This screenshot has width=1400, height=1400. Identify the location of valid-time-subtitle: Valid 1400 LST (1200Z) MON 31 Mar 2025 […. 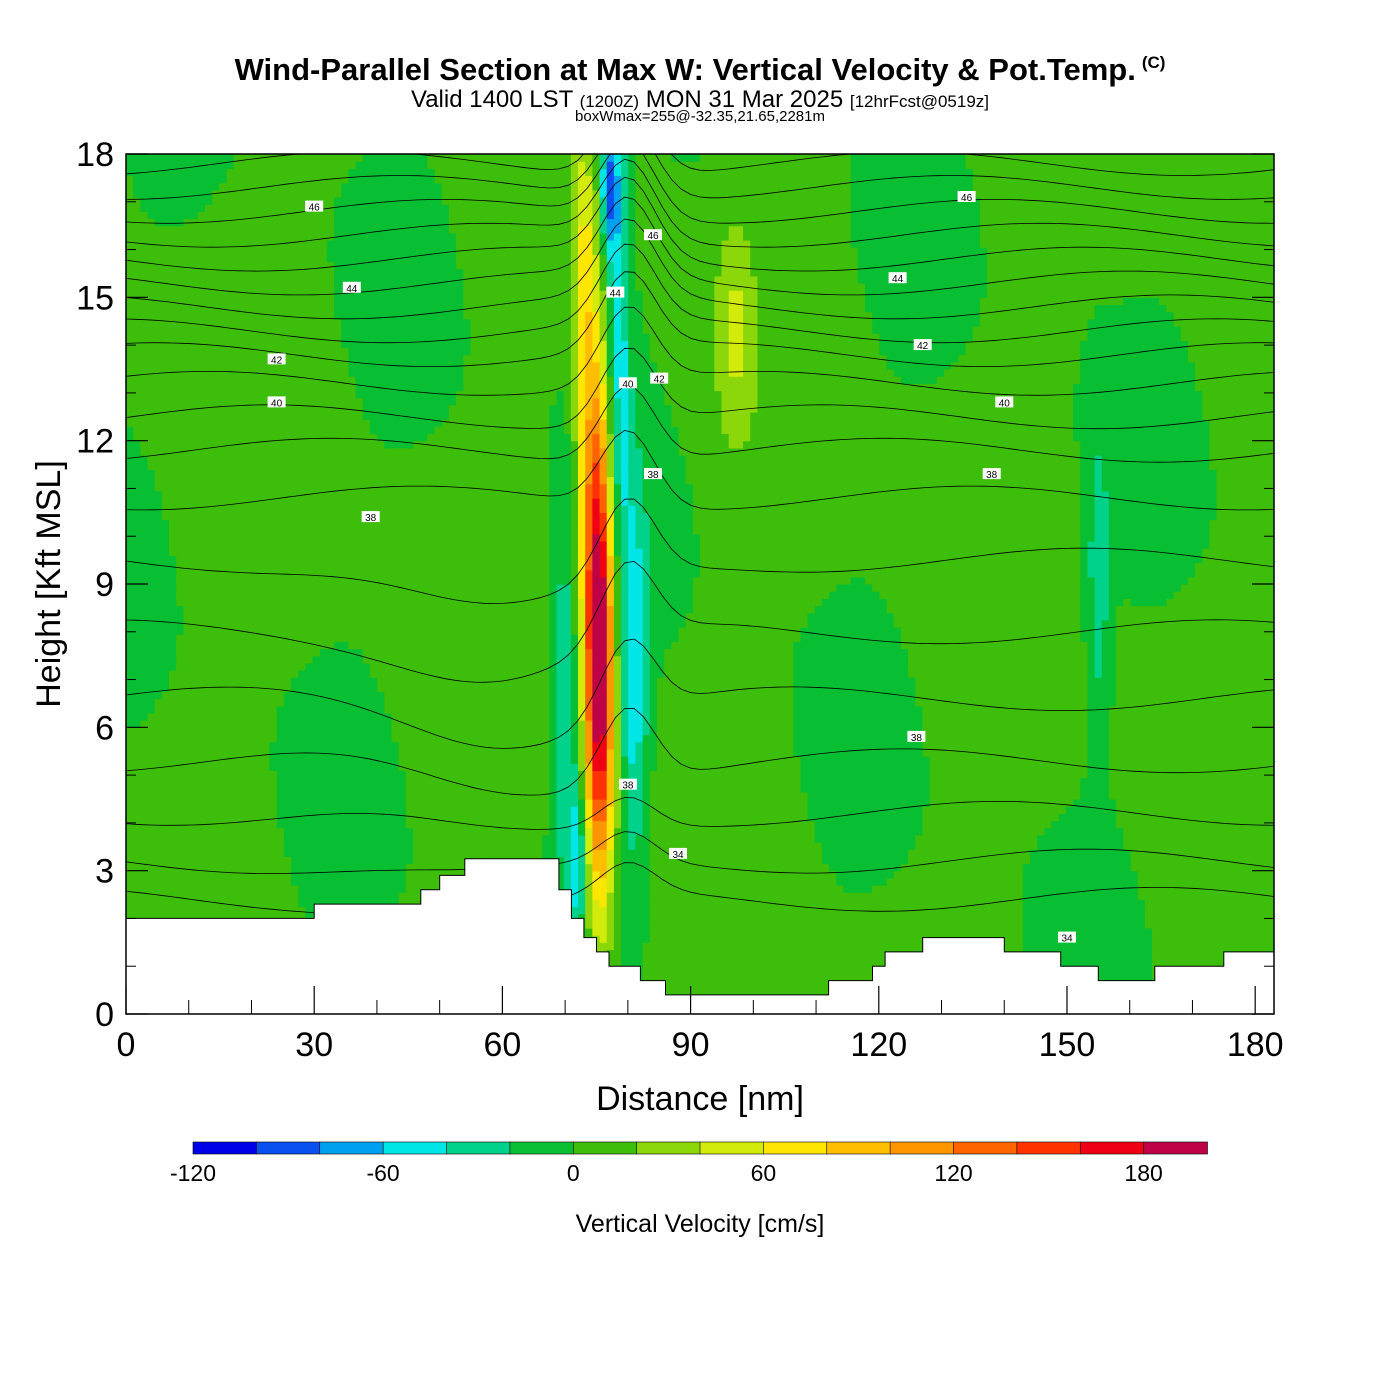
(700, 100).